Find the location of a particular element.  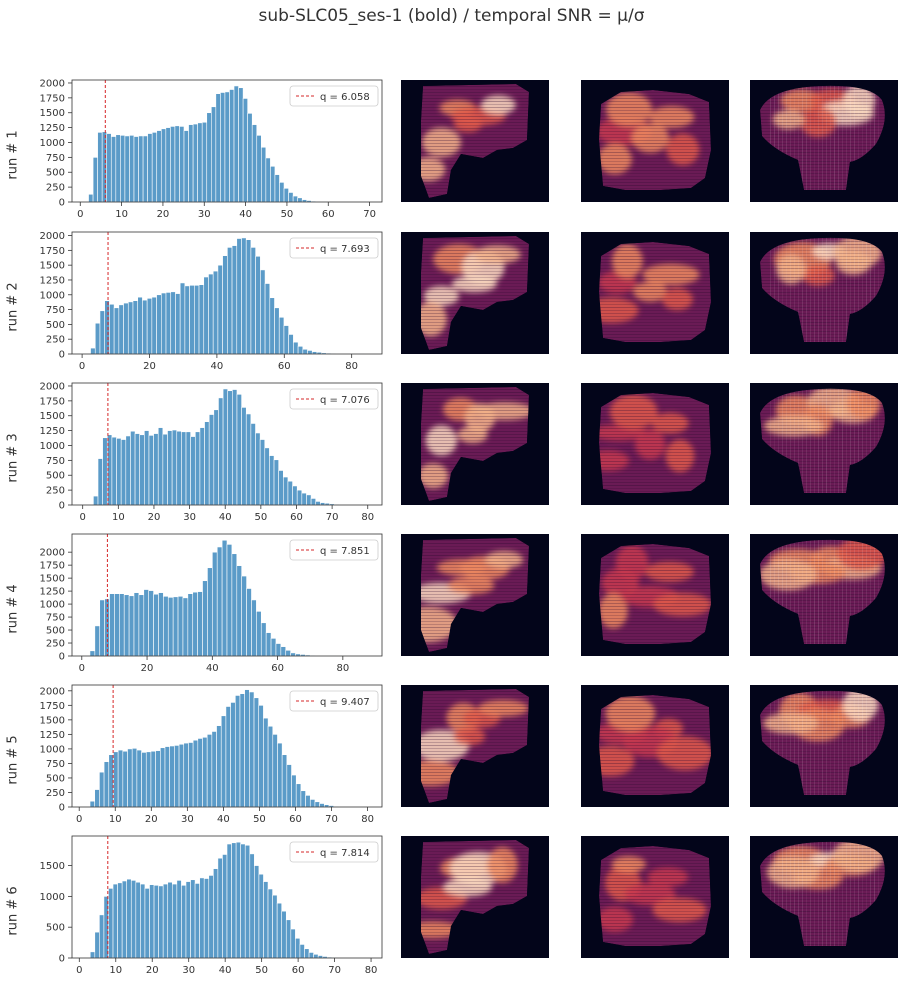

row-label-text: run # 6 is located at coordinates (13, 910).